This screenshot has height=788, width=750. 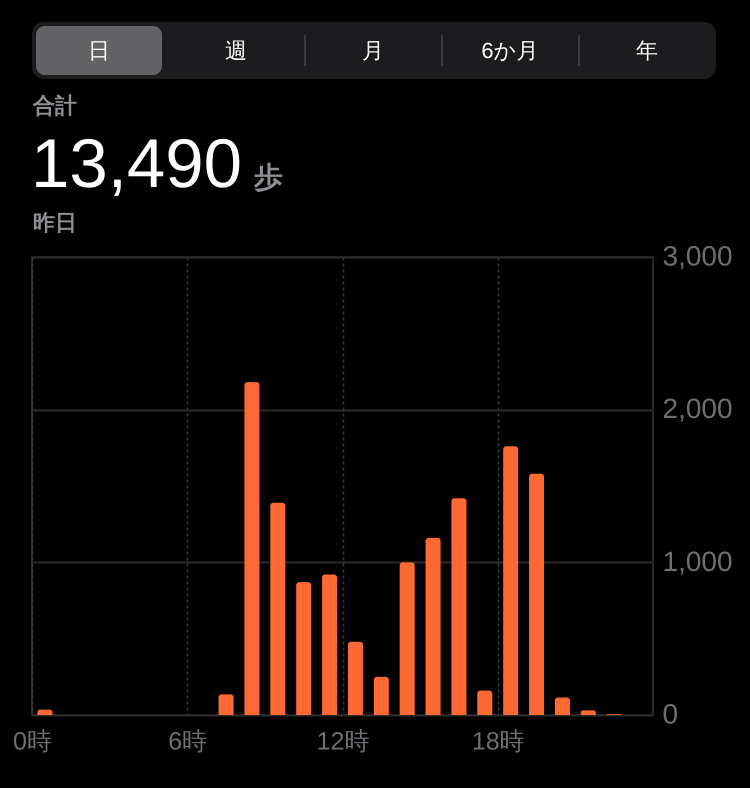 What do you see at coordinates (32, 742) in the screenshot?
I see `x-tick-label: 0時` at bounding box center [32, 742].